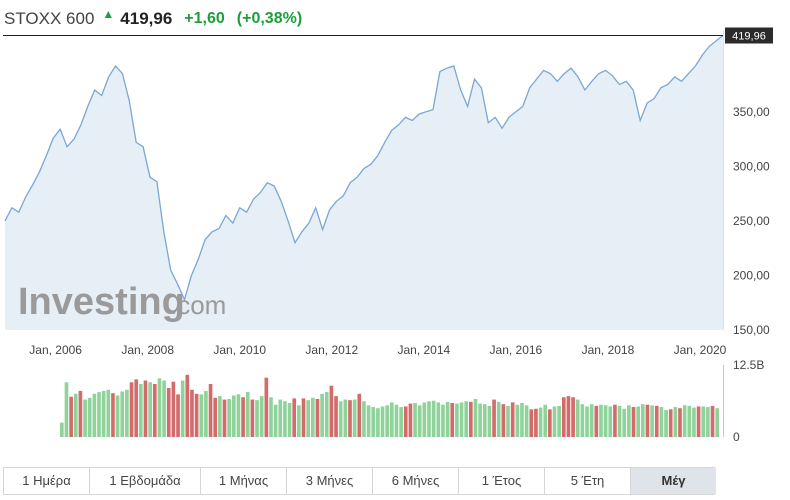 This screenshot has width=790, height=500. I want to click on investing-watermark: Investing .com, so click(122, 302).